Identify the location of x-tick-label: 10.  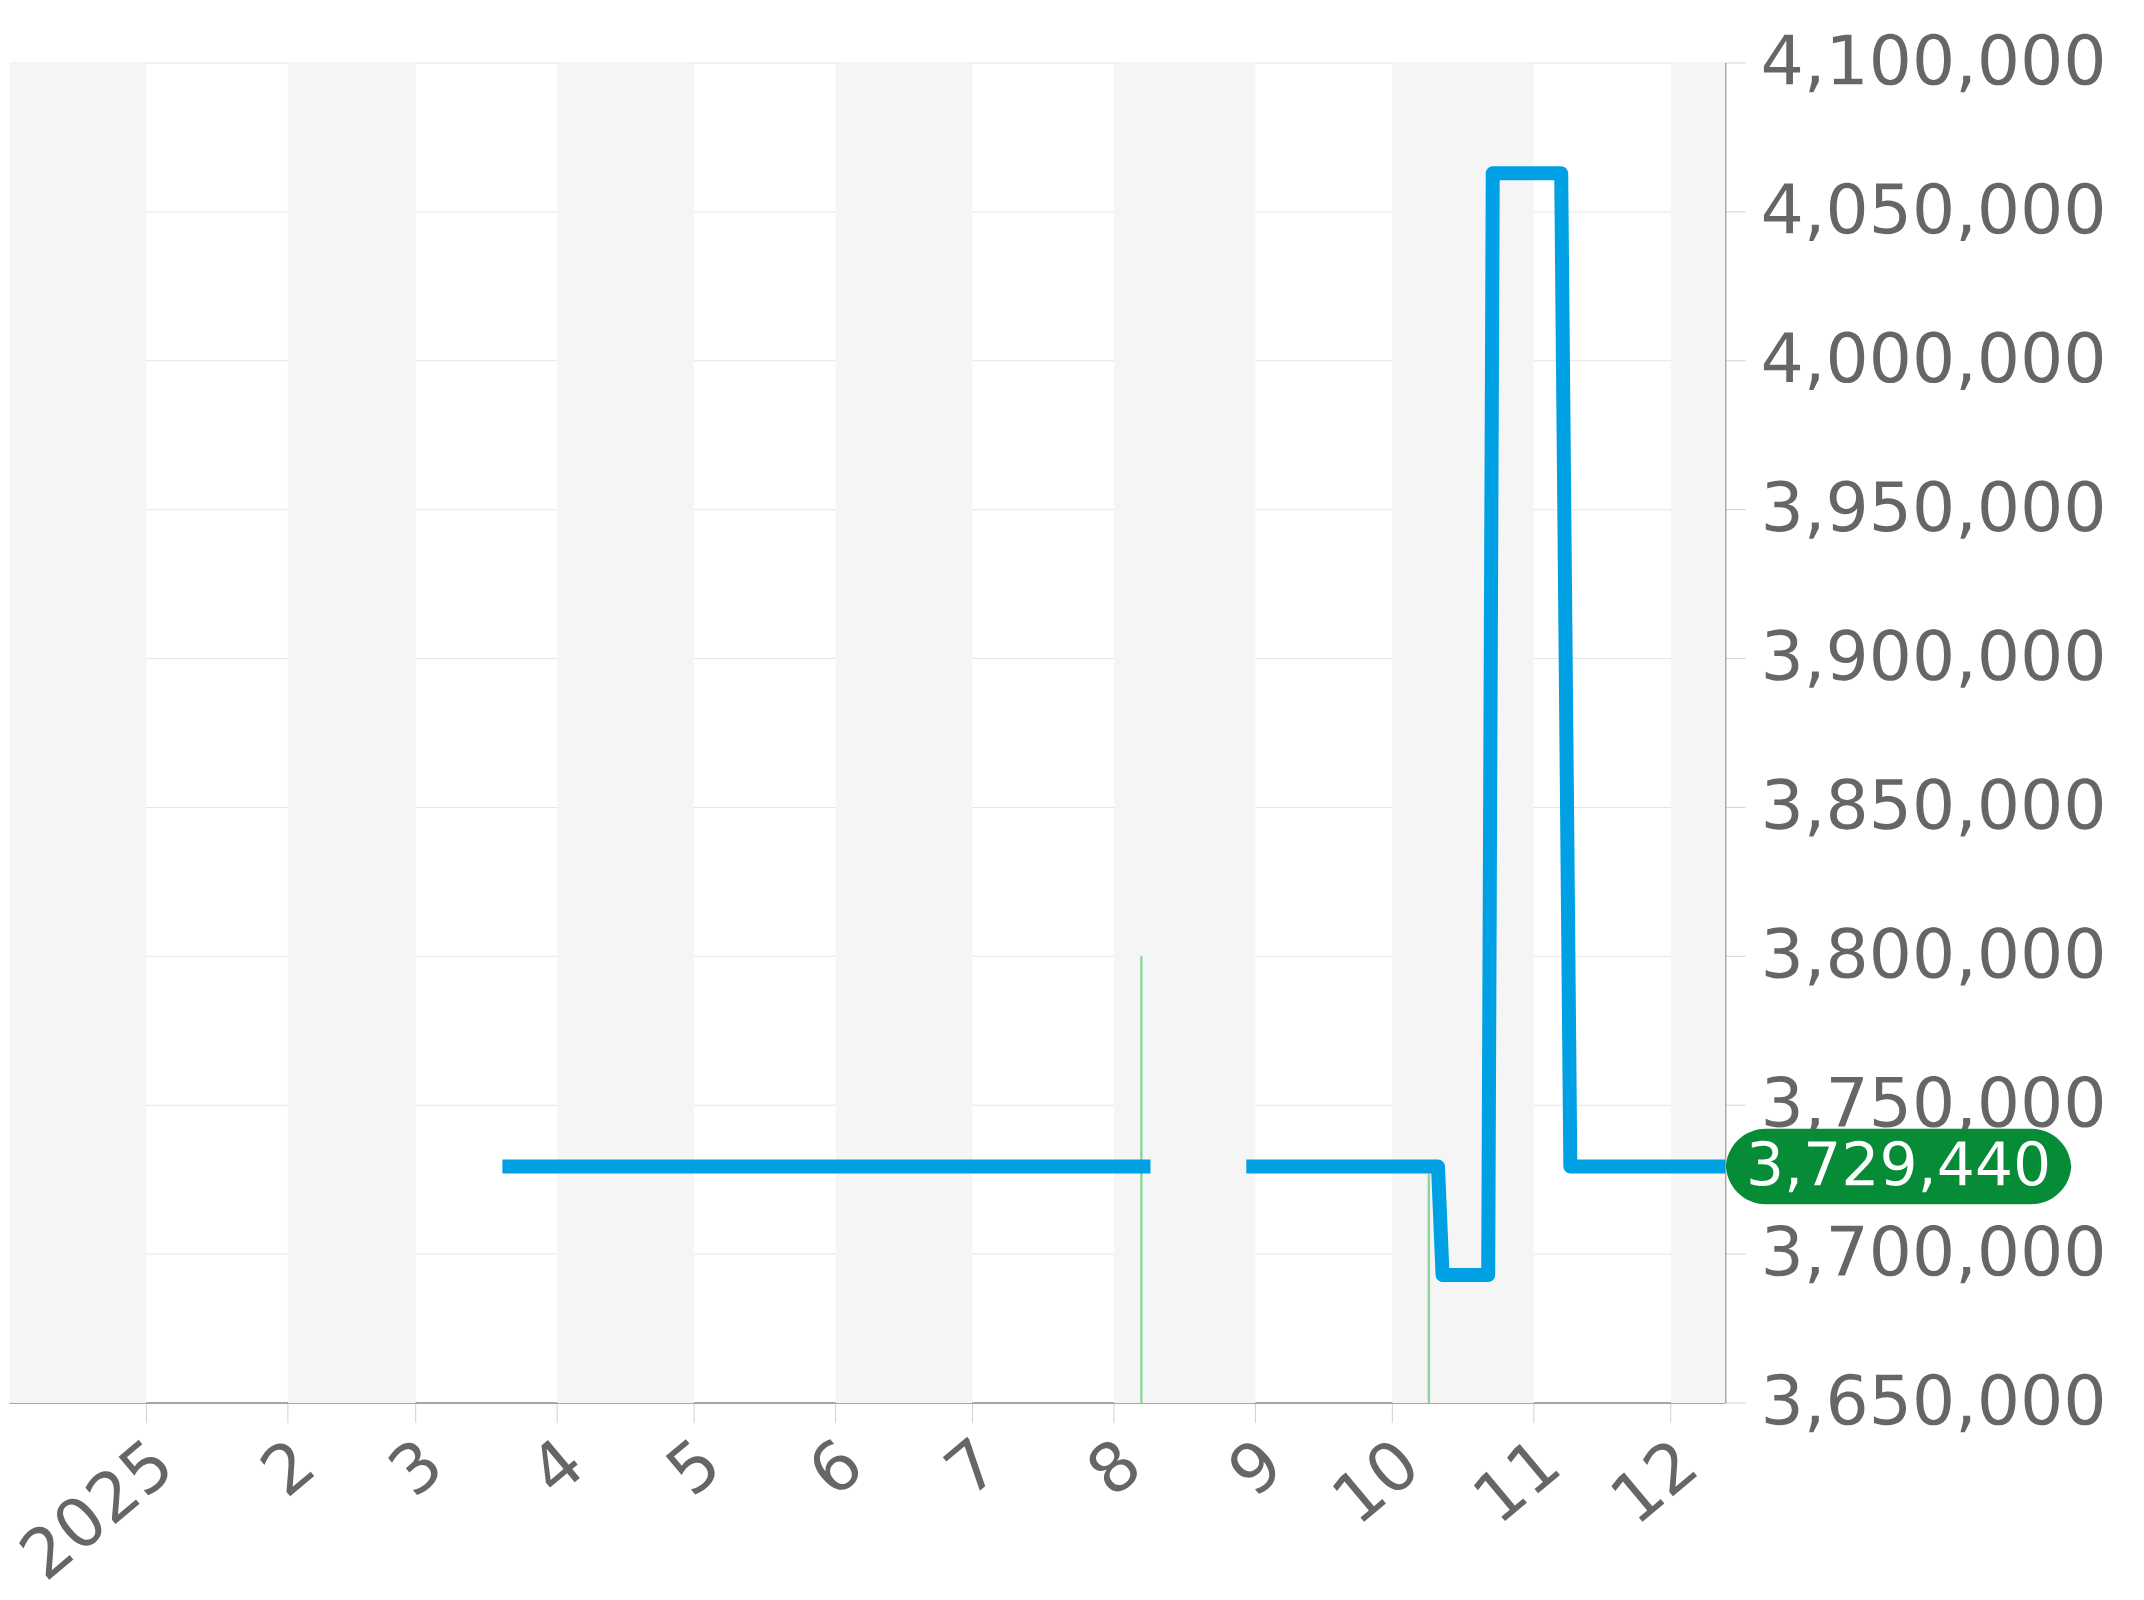
(1373, 1482).